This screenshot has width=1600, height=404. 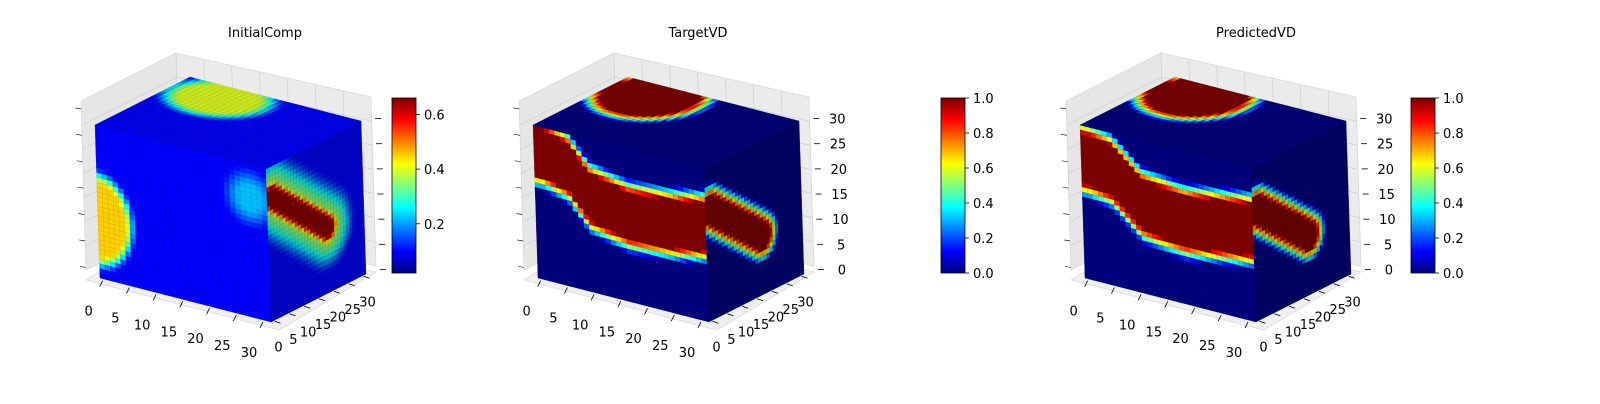 What do you see at coordinates (404, 185) in the screenshot?
I see `colorbar-gradient` at bounding box center [404, 185].